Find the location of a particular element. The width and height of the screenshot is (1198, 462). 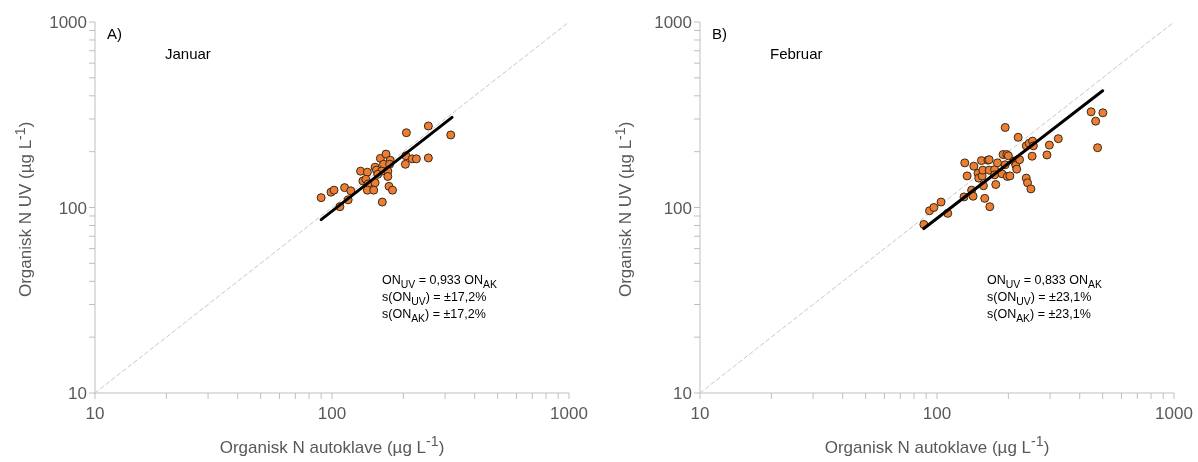

annotation: Januar is located at coordinates (188, 53).